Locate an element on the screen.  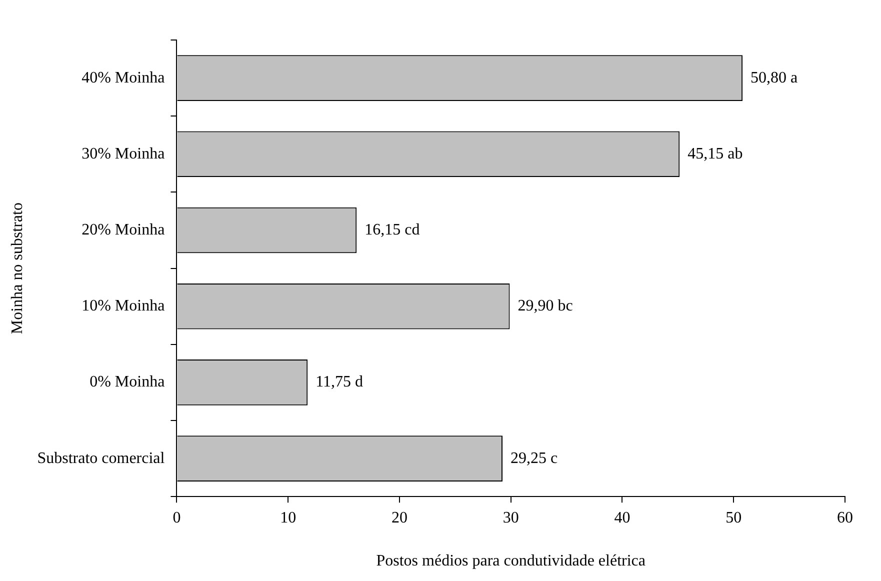
y-tick-label: 0% Moinha is located at coordinates (127, 382).